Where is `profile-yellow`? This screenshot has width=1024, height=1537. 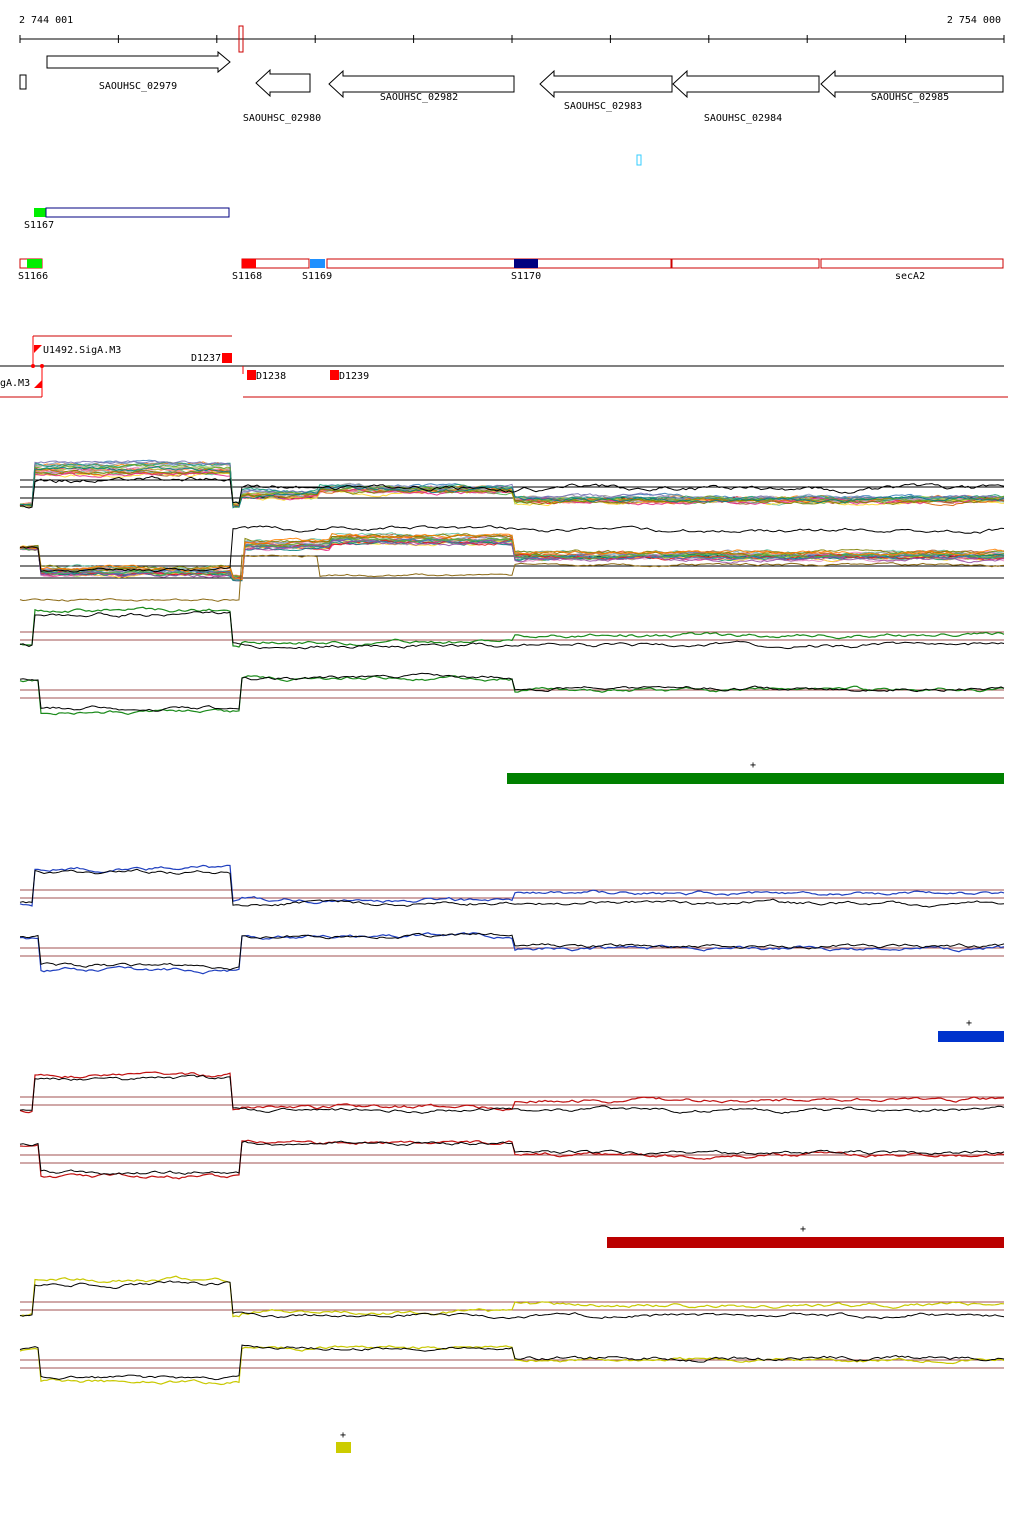
profile-yellow is located at coordinates (512, 1330).